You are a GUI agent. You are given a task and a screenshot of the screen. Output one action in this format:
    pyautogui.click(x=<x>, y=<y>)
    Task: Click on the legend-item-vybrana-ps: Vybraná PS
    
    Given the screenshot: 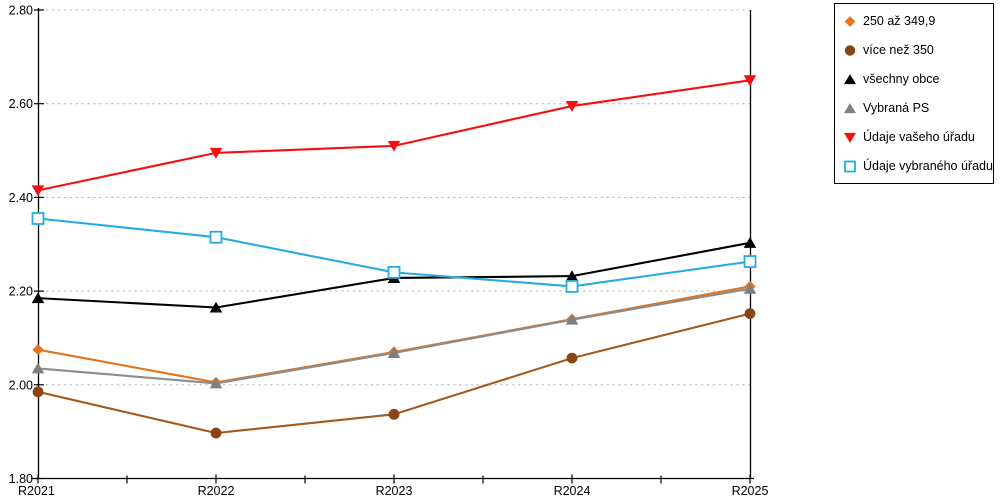 What is the action you would take?
    pyautogui.click(x=916, y=108)
    